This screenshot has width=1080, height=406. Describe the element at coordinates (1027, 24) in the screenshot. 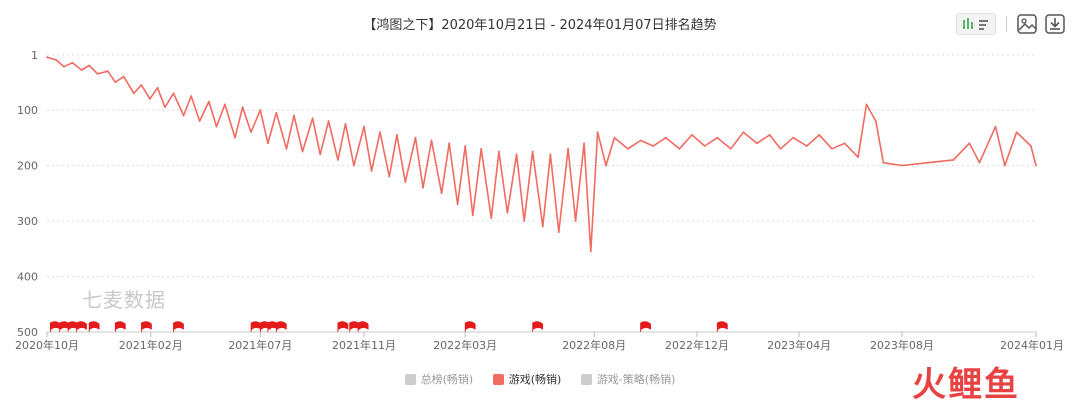

I see `save-image-button` at that location.